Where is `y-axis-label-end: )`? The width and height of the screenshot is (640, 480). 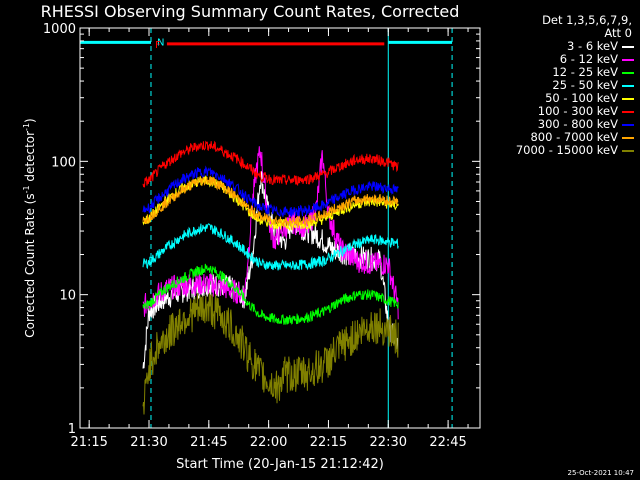 y-axis-label-end: ) is located at coordinates (30, 120).